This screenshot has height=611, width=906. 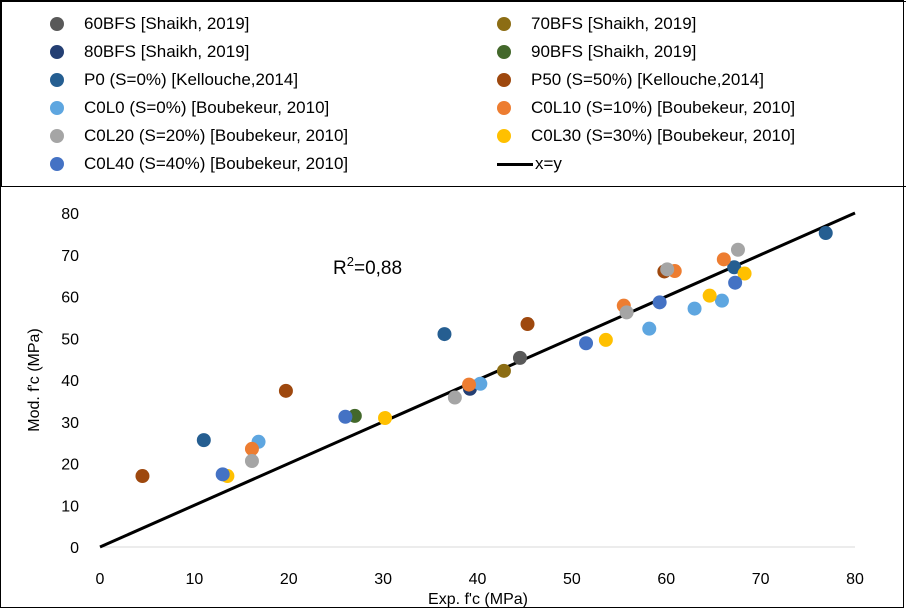 What do you see at coordinates (191, 79) in the screenshot?
I see `legend-label: P0 (S=0%) [Kellouche,2014]` at bounding box center [191, 79].